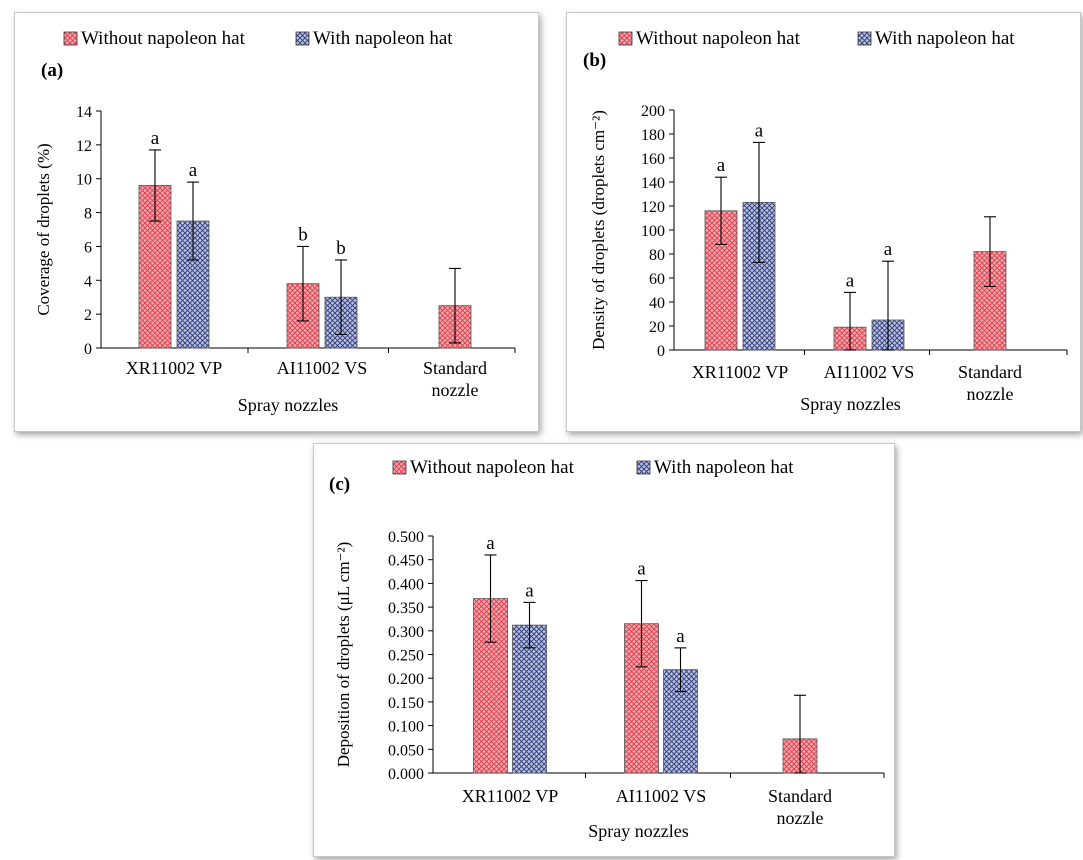 This screenshot has width=1083, height=860. Describe the element at coordinates (406, 632) in the screenshot. I see `y-tick-label: 0.300` at that location.